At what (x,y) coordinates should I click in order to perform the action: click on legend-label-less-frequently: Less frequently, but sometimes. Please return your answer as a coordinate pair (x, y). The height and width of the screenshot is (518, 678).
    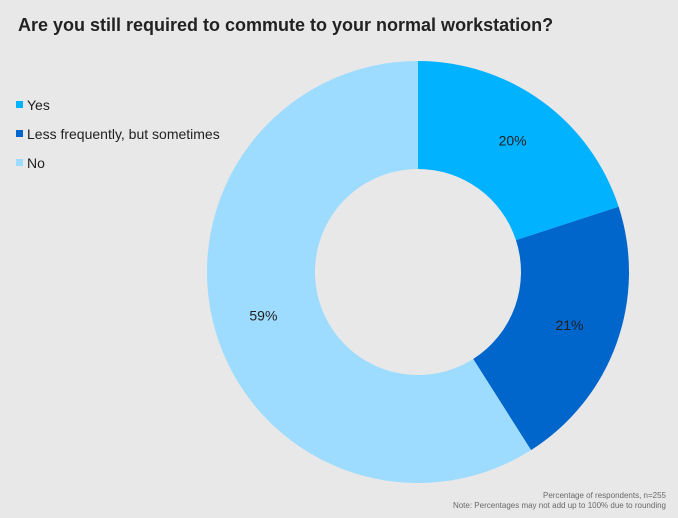
    Looking at the image, I should click on (123, 133).